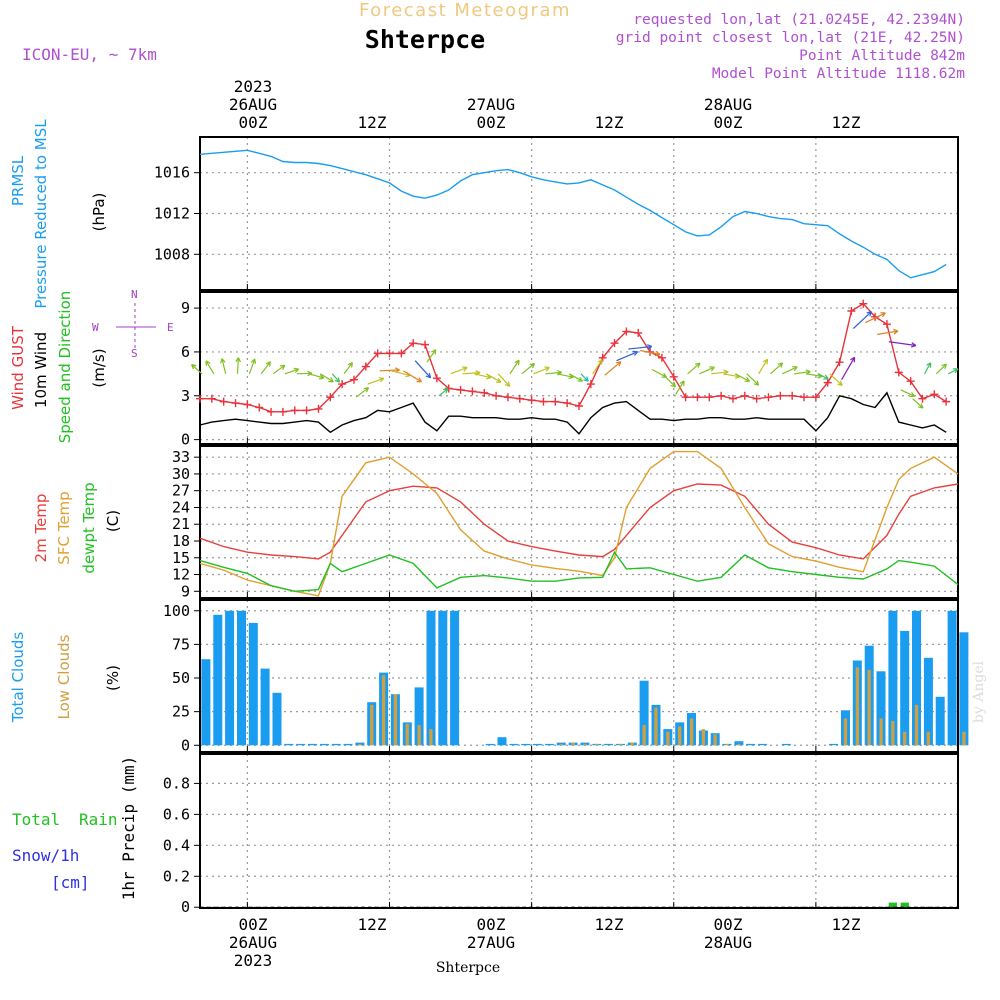 The width and height of the screenshot is (1000, 1000). What do you see at coordinates (846, 924) in the screenshot?
I see `bottom-hour-label: 12Z` at bounding box center [846, 924].